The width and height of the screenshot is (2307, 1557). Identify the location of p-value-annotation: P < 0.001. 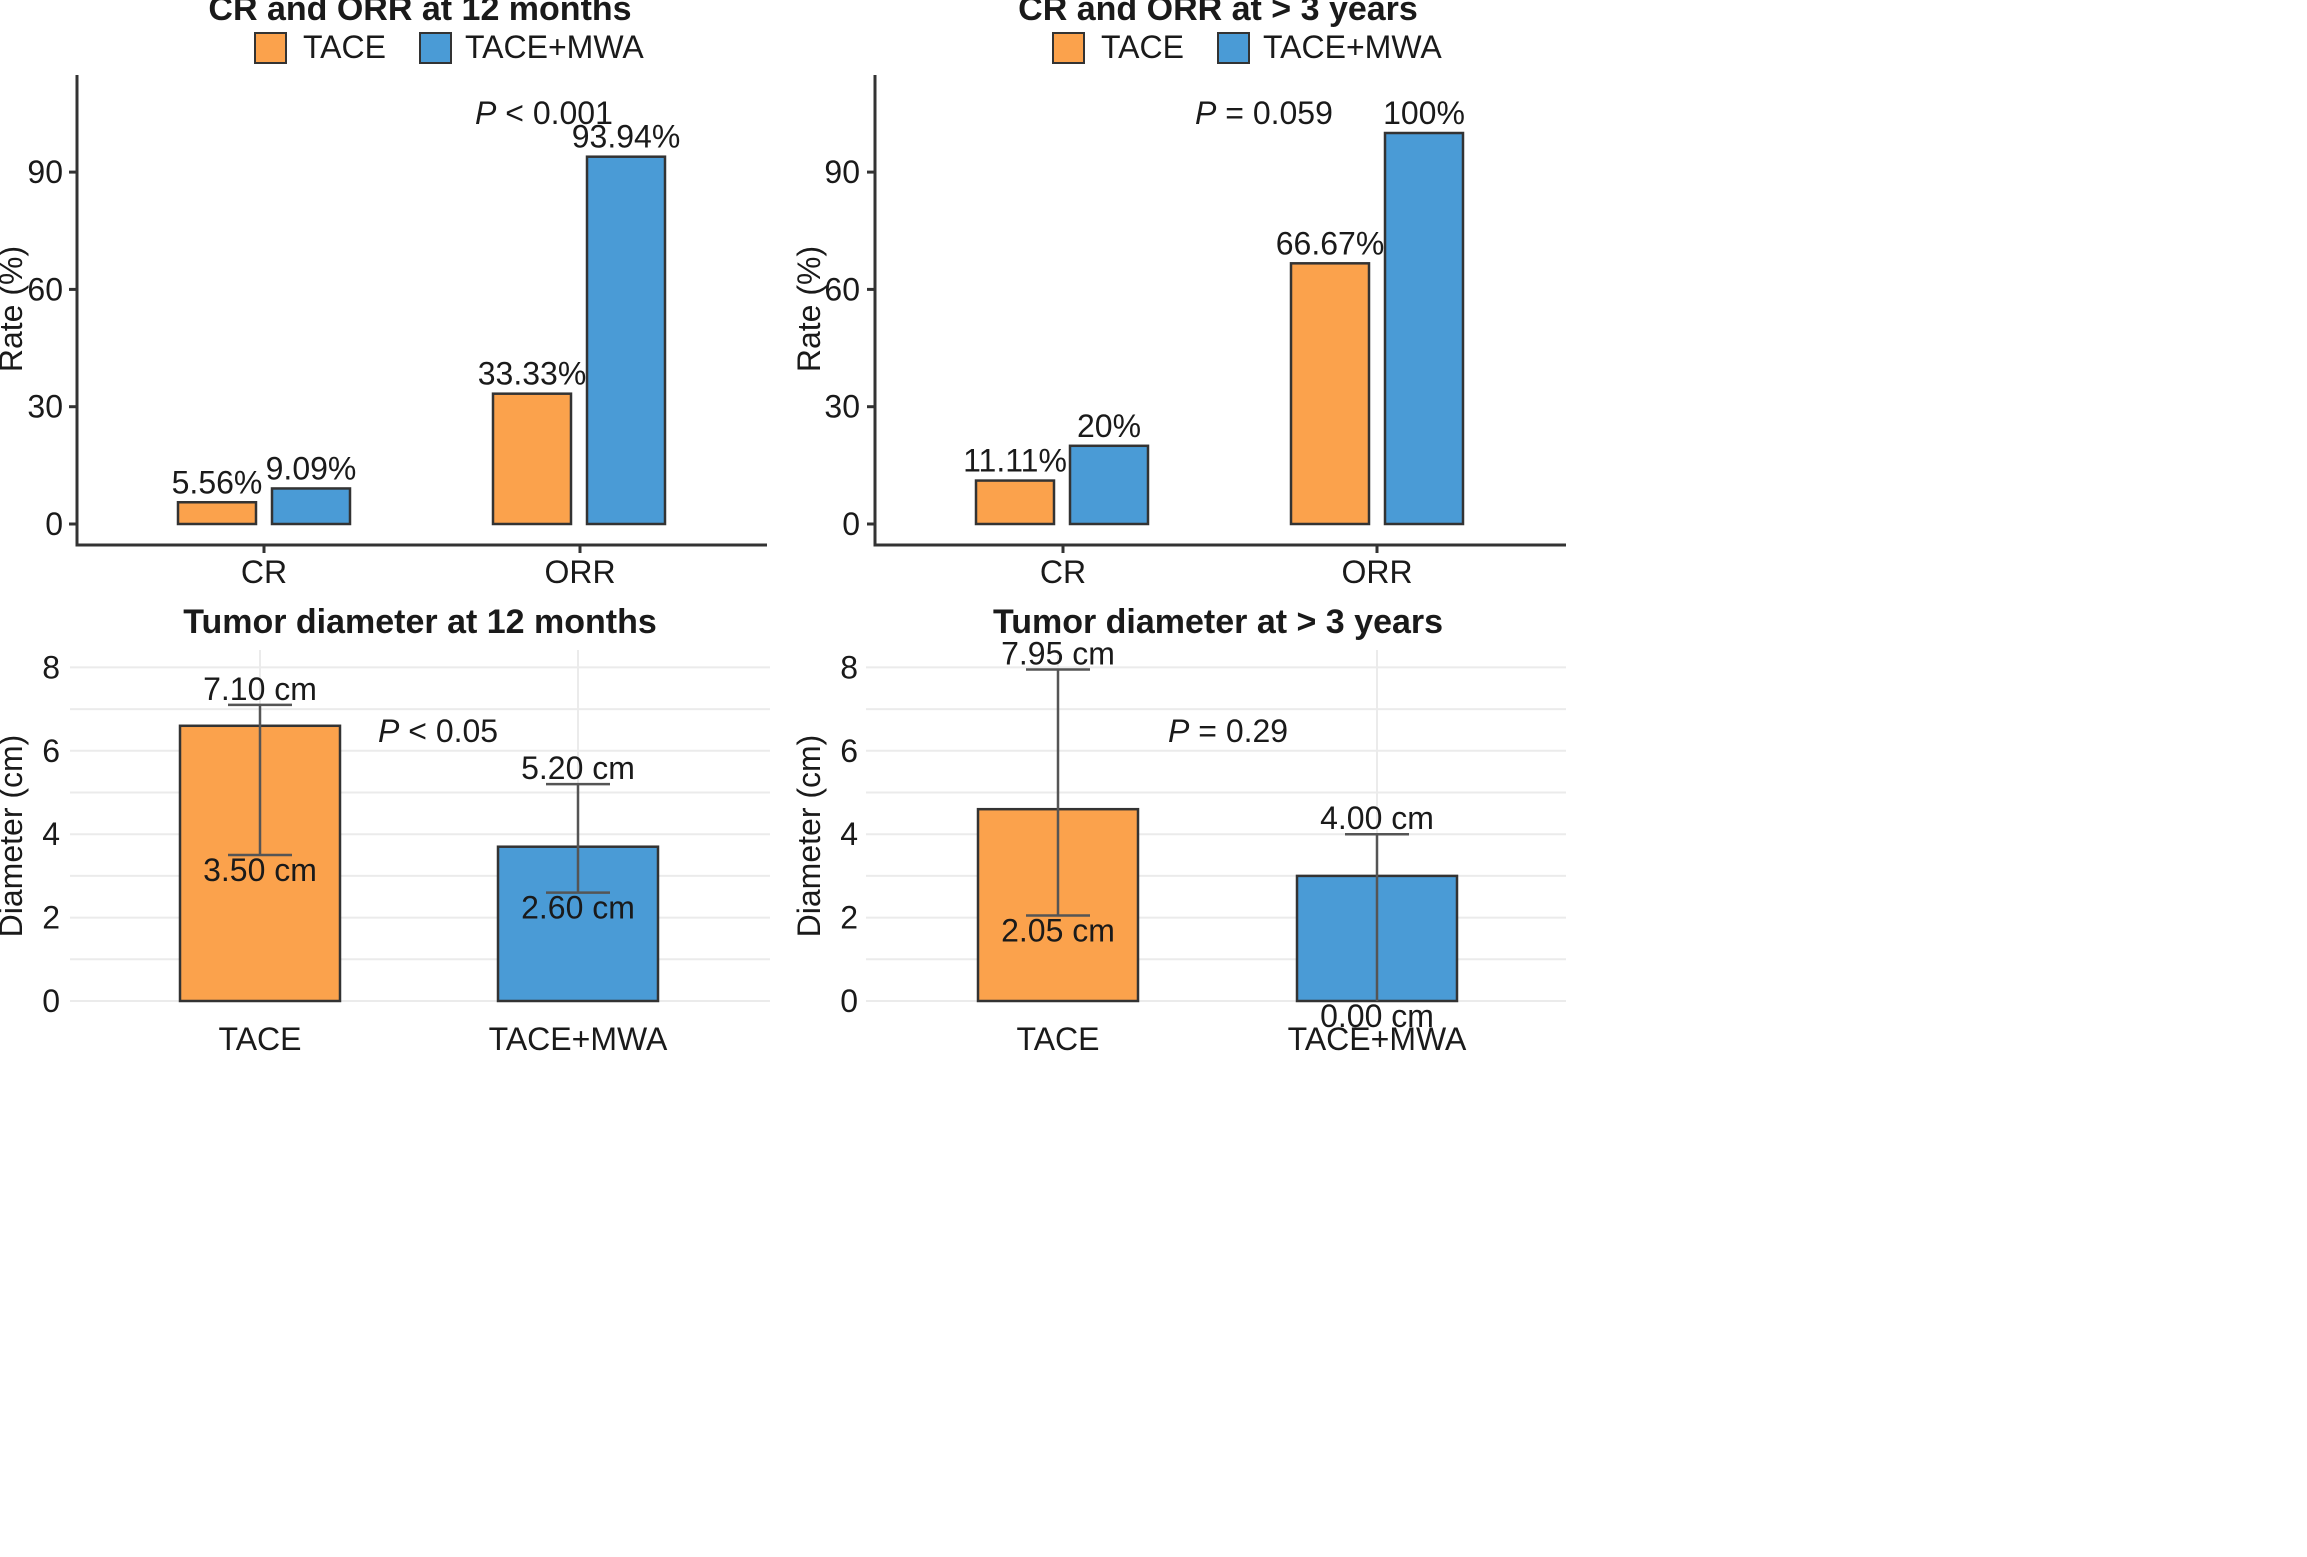
(544, 113).